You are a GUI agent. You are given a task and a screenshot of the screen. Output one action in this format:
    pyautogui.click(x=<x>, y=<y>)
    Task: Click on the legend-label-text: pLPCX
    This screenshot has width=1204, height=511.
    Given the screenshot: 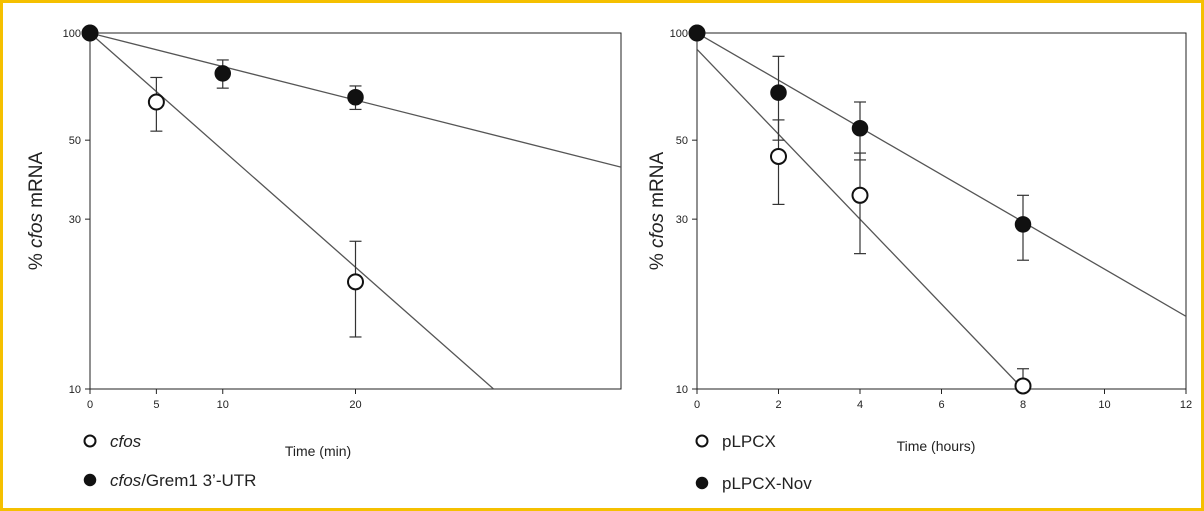 What is the action you would take?
    pyautogui.click(x=749, y=441)
    